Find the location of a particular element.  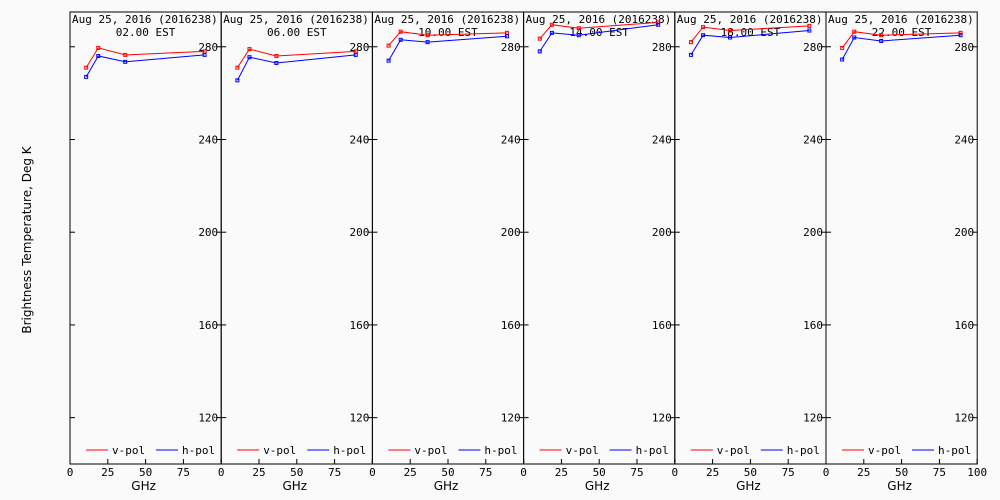

x-tick-label: 100 is located at coordinates (977, 472).